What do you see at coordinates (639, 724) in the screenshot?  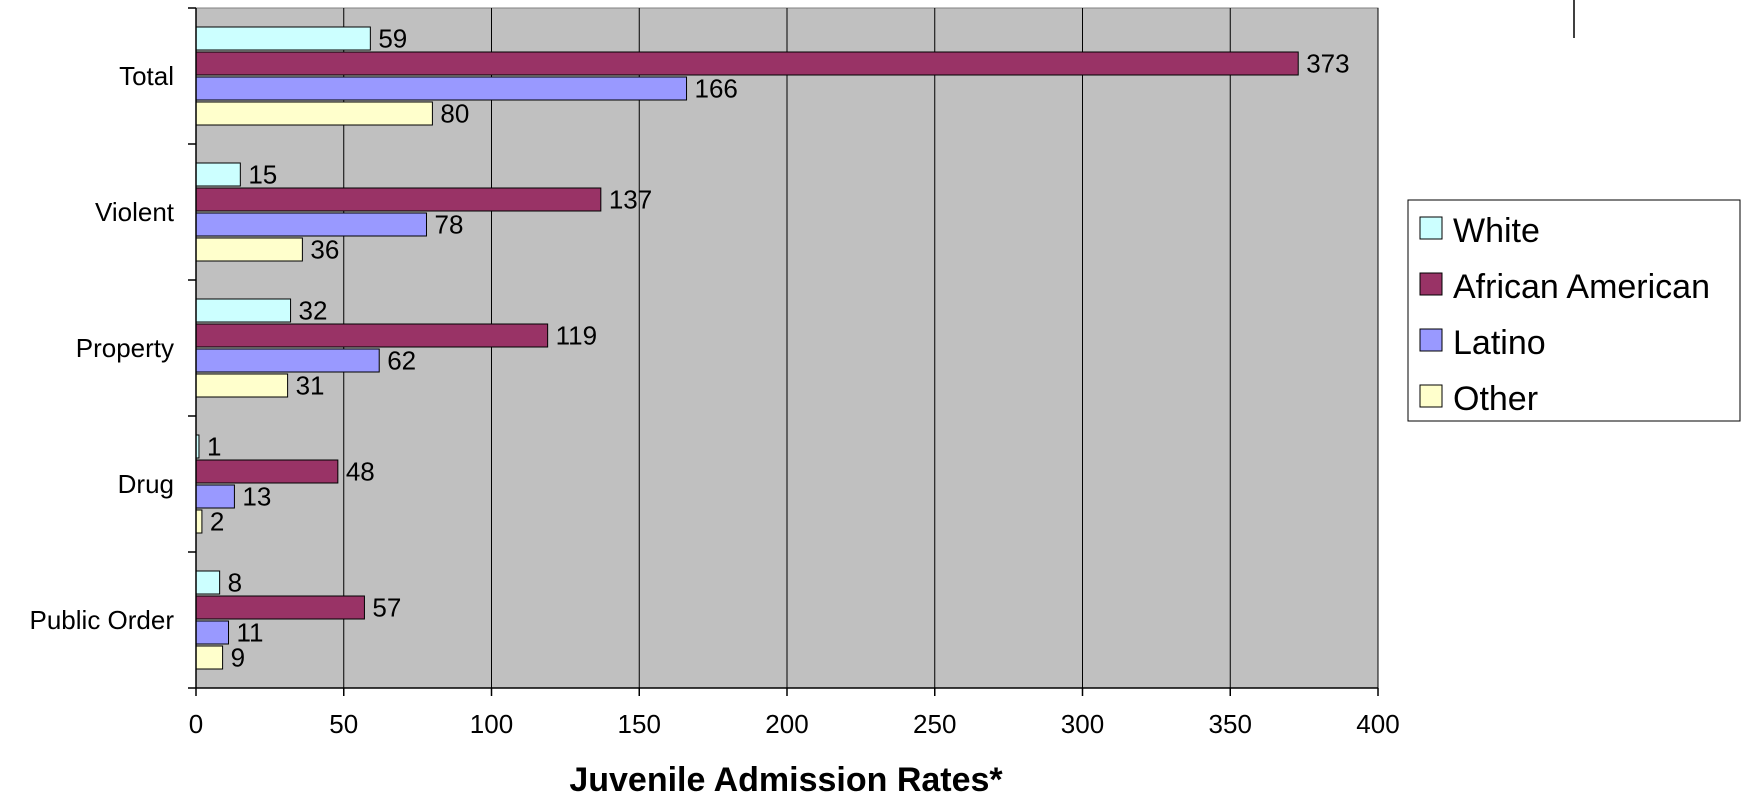 I see `x-tick-label: 150` at bounding box center [639, 724].